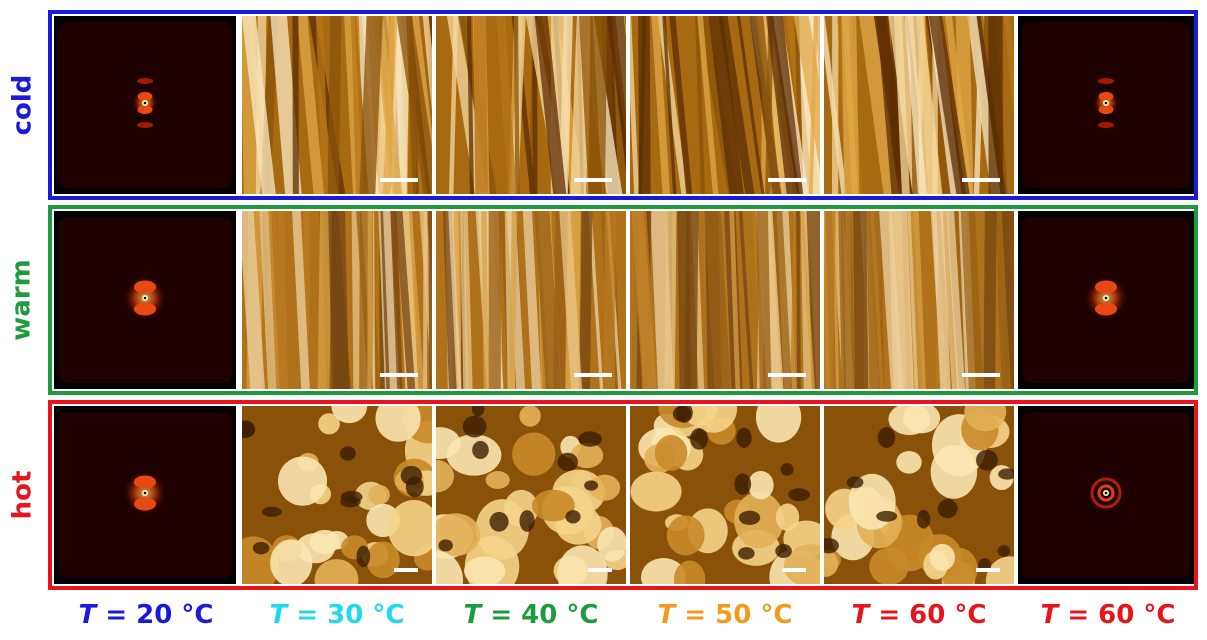 The width and height of the screenshot is (1207, 640). What do you see at coordinates (734, 615) in the screenshot?
I see `temp-value-4: = 50 °C` at bounding box center [734, 615].